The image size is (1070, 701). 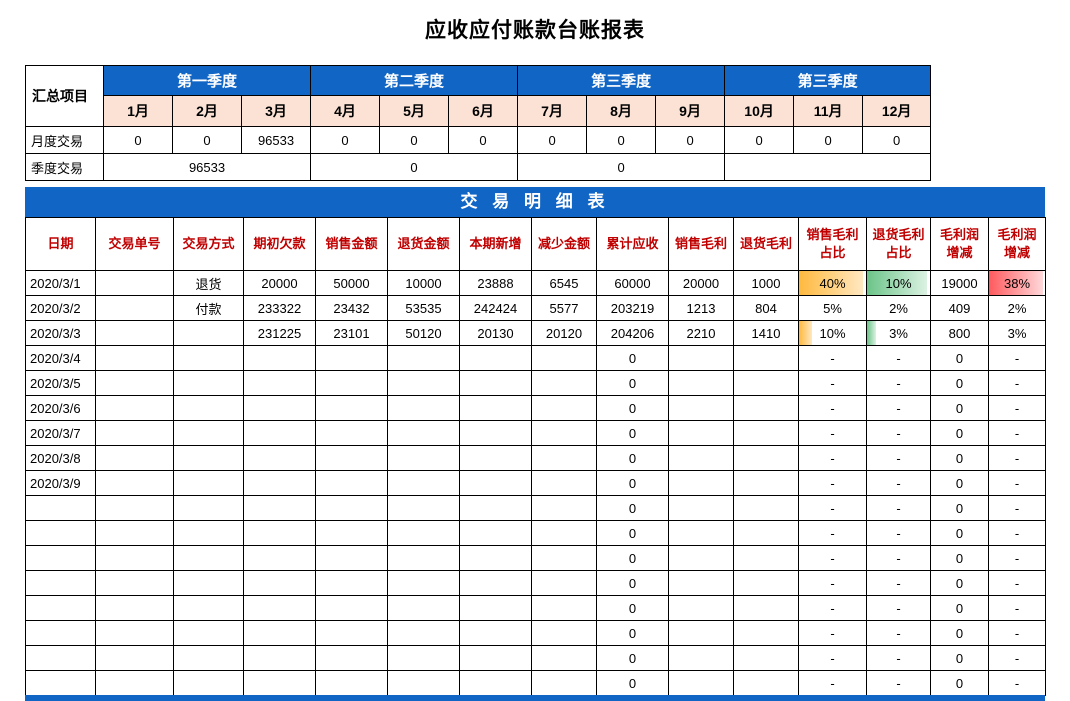 What do you see at coordinates (1017, 283) in the screenshot?
I see `data-cell: 38%` at bounding box center [1017, 283].